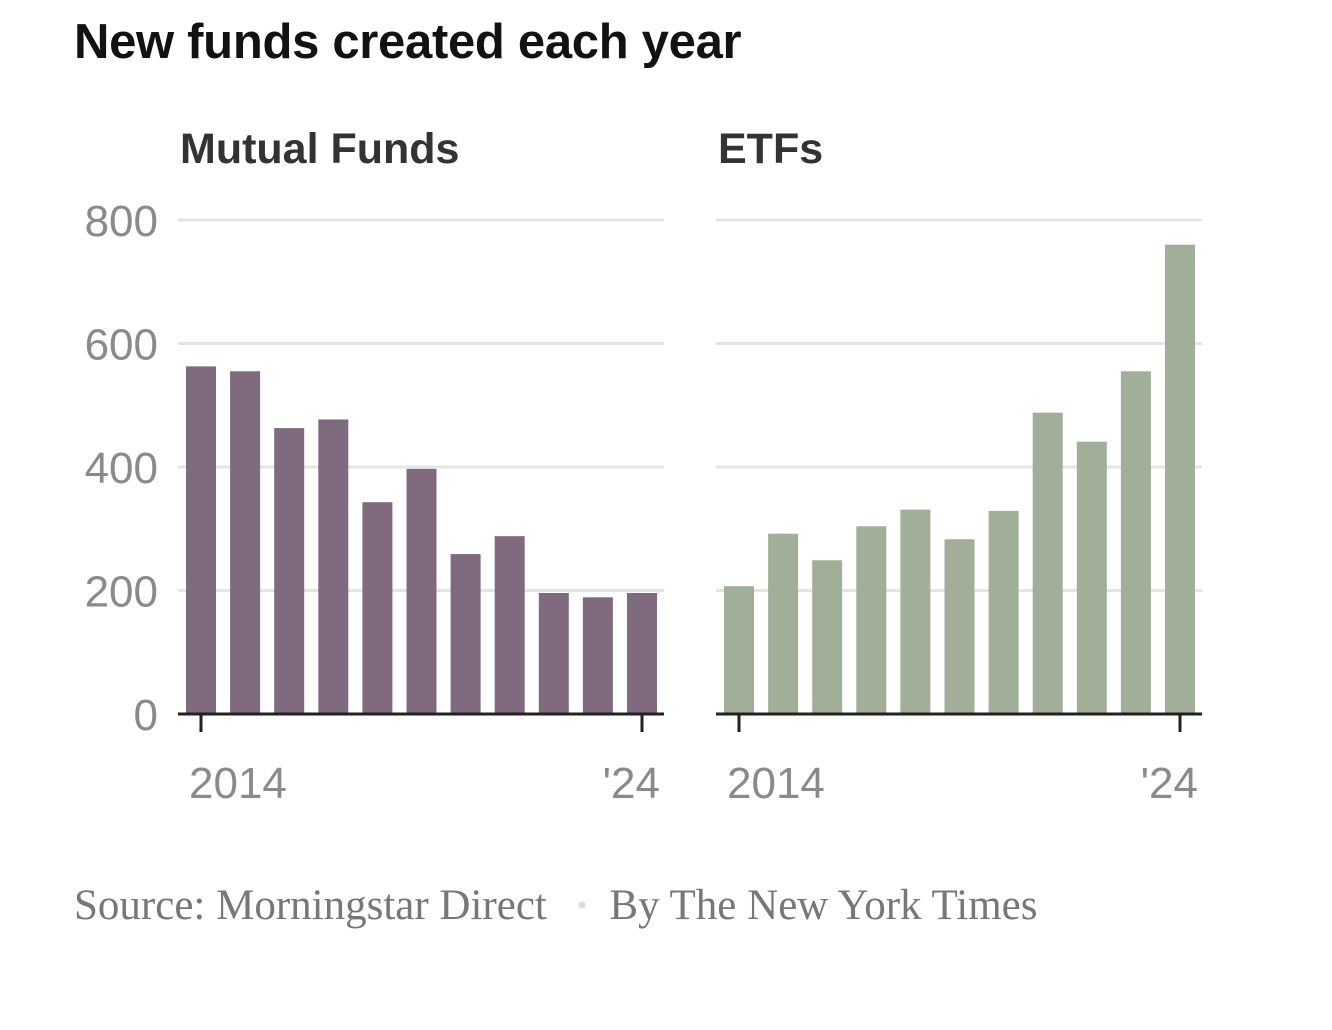 The height and width of the screenshot is (1030, 1332). Describe the element at coordinates (408, 42) in the screenshot. I see `chart-title: New funds created each year` at that location.